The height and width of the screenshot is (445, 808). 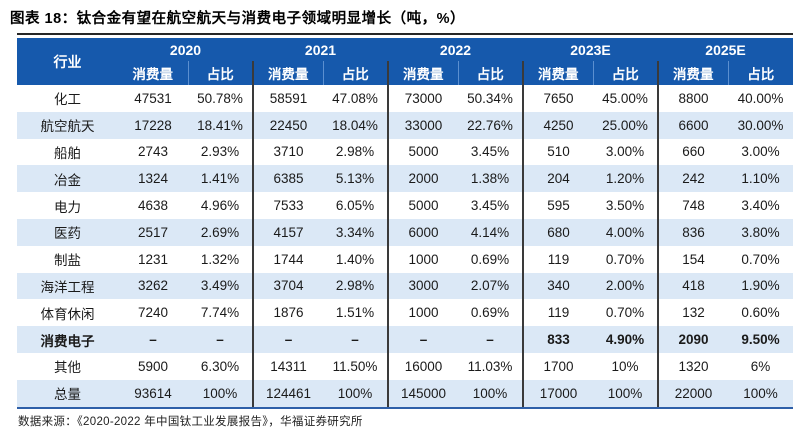 I want to click on share-cell: 1.90%, so click(x=761, y=286).